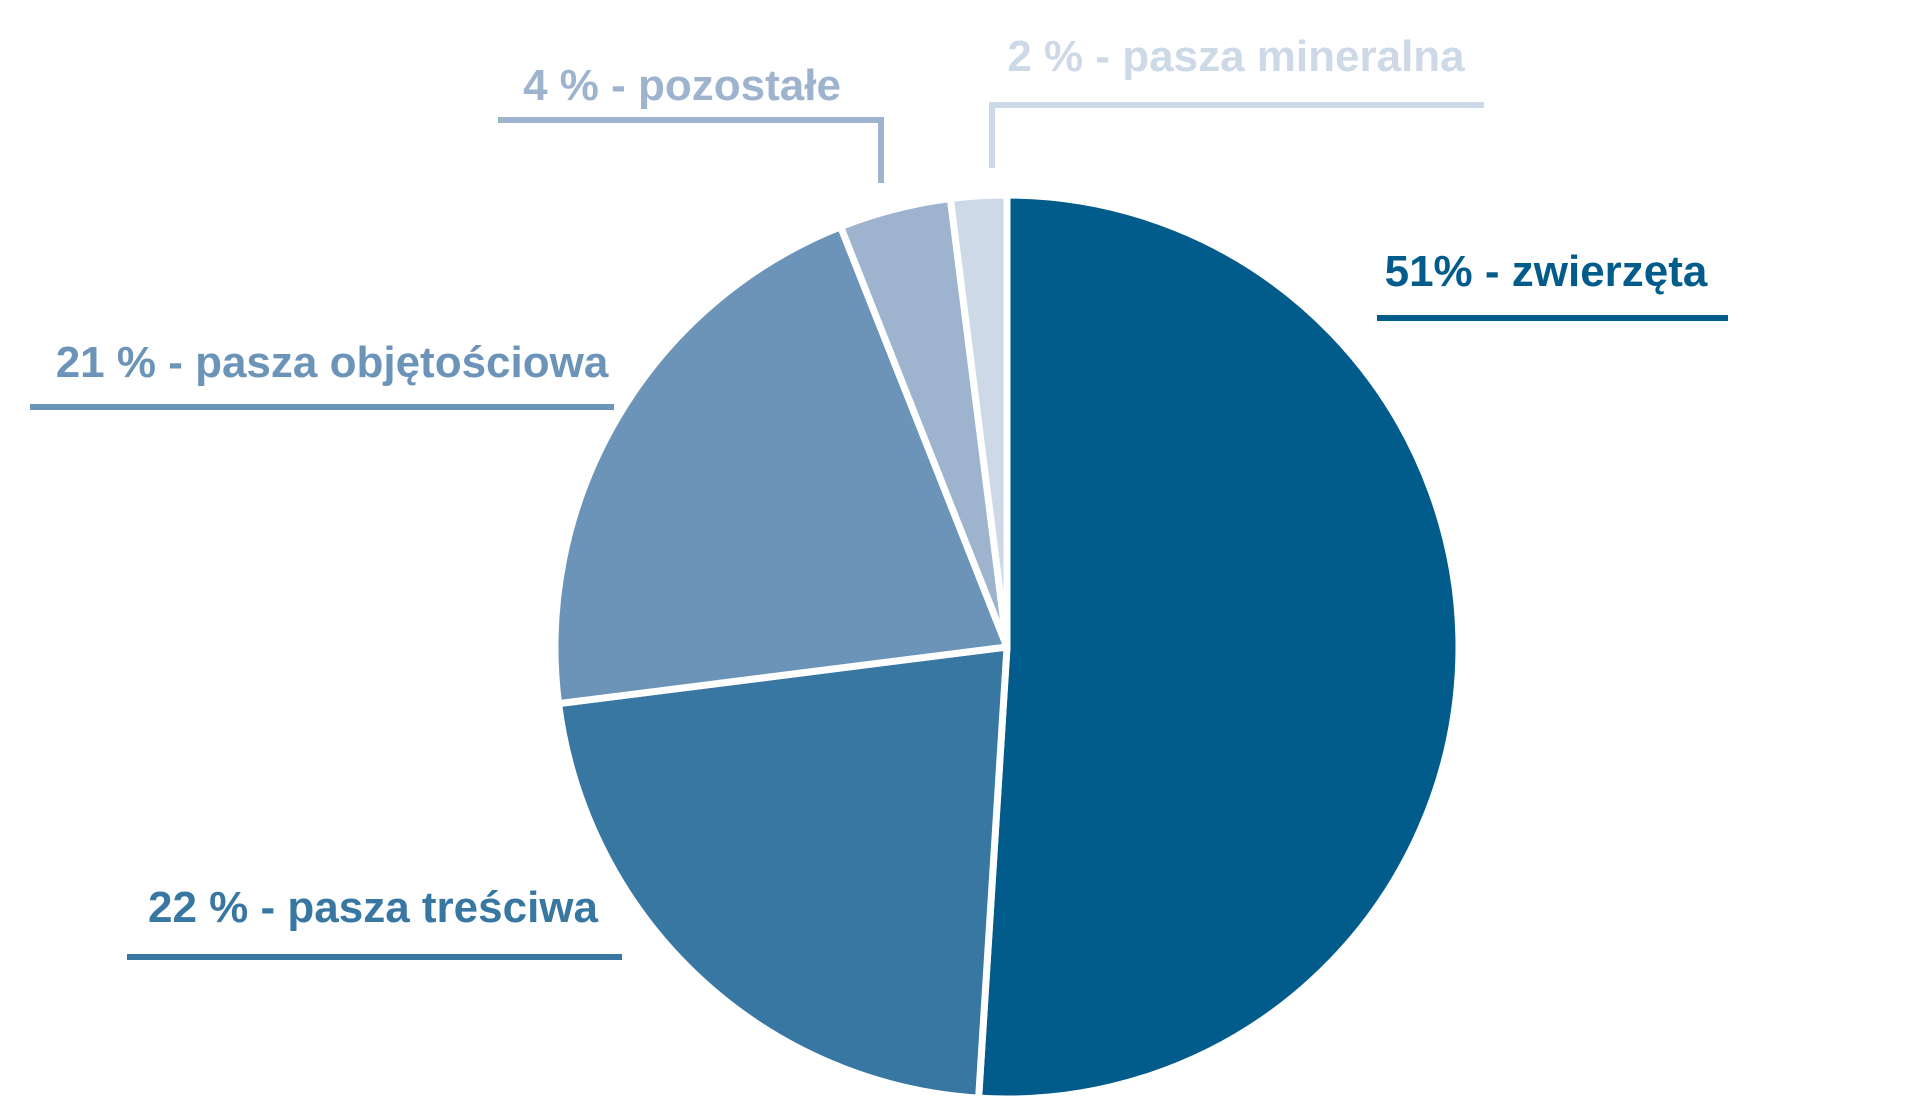  I want to click on leader-line-pozostale, so click(691, 150).